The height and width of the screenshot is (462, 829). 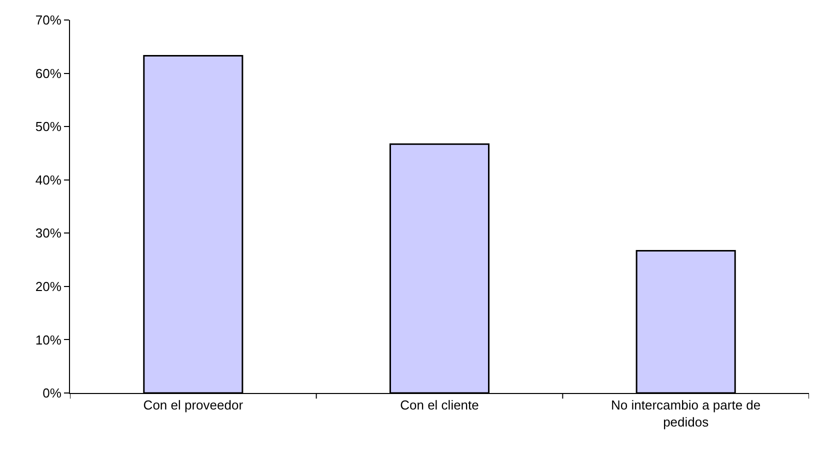 I want to click on x-tick-label: No intercambio a parte de pedidos, so click(x=686, y=414).